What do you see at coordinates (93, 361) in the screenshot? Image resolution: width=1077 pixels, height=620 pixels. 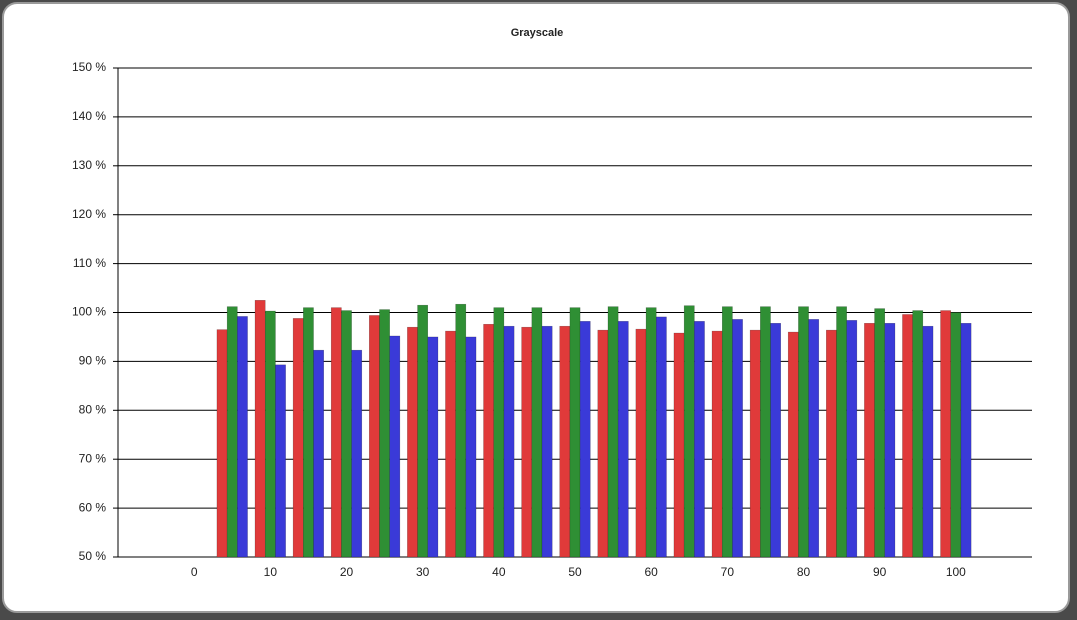 I see `y-tick-label: 90 %` at bounding box center [93, 361].